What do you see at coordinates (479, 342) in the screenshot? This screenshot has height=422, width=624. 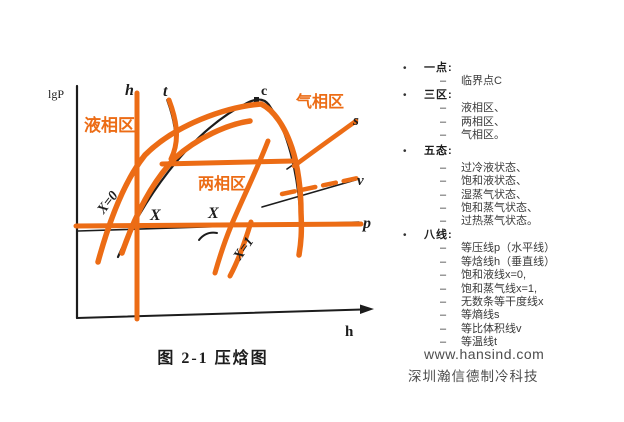 I see `list-entry: 等温线t` at bounding box center [479, 342].